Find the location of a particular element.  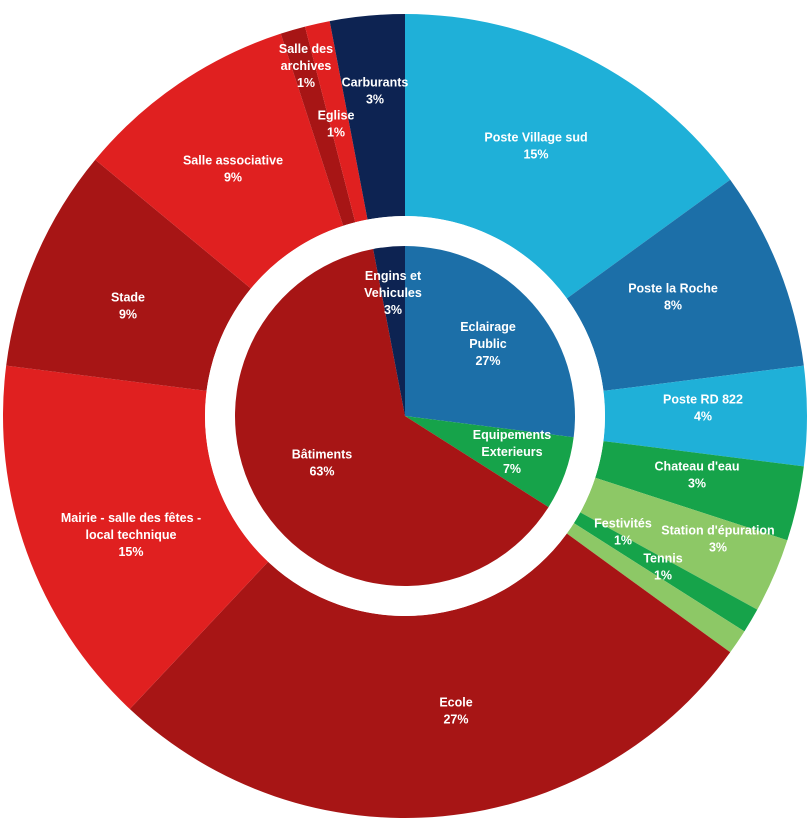

slice-name: Carburants is located at coordinates (375, 83).